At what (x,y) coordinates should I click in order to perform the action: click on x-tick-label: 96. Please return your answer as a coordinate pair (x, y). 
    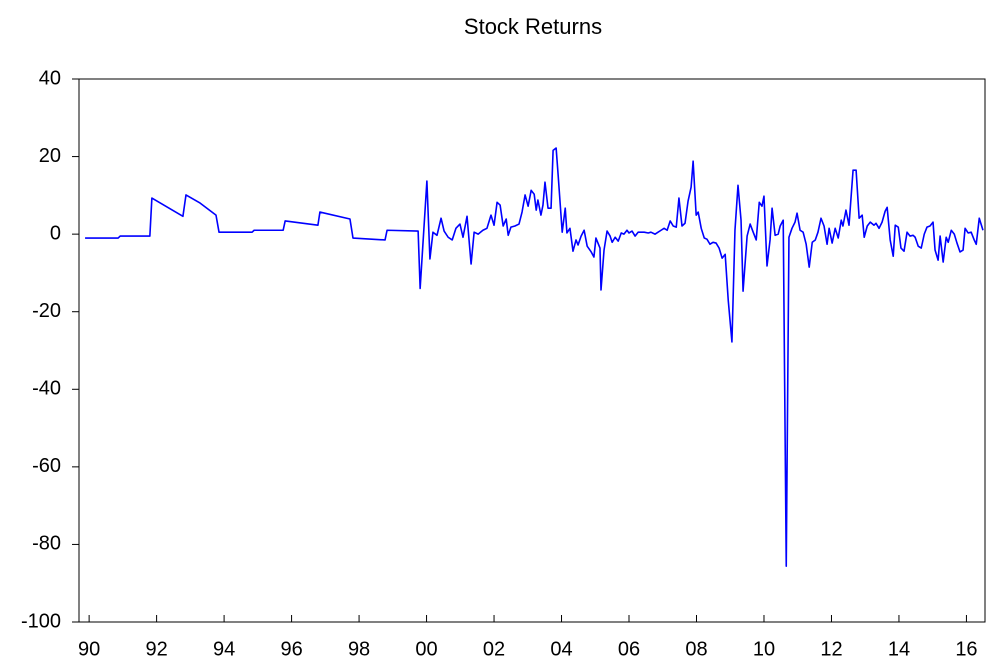
    Looking at the image, I should click on (291, 649).